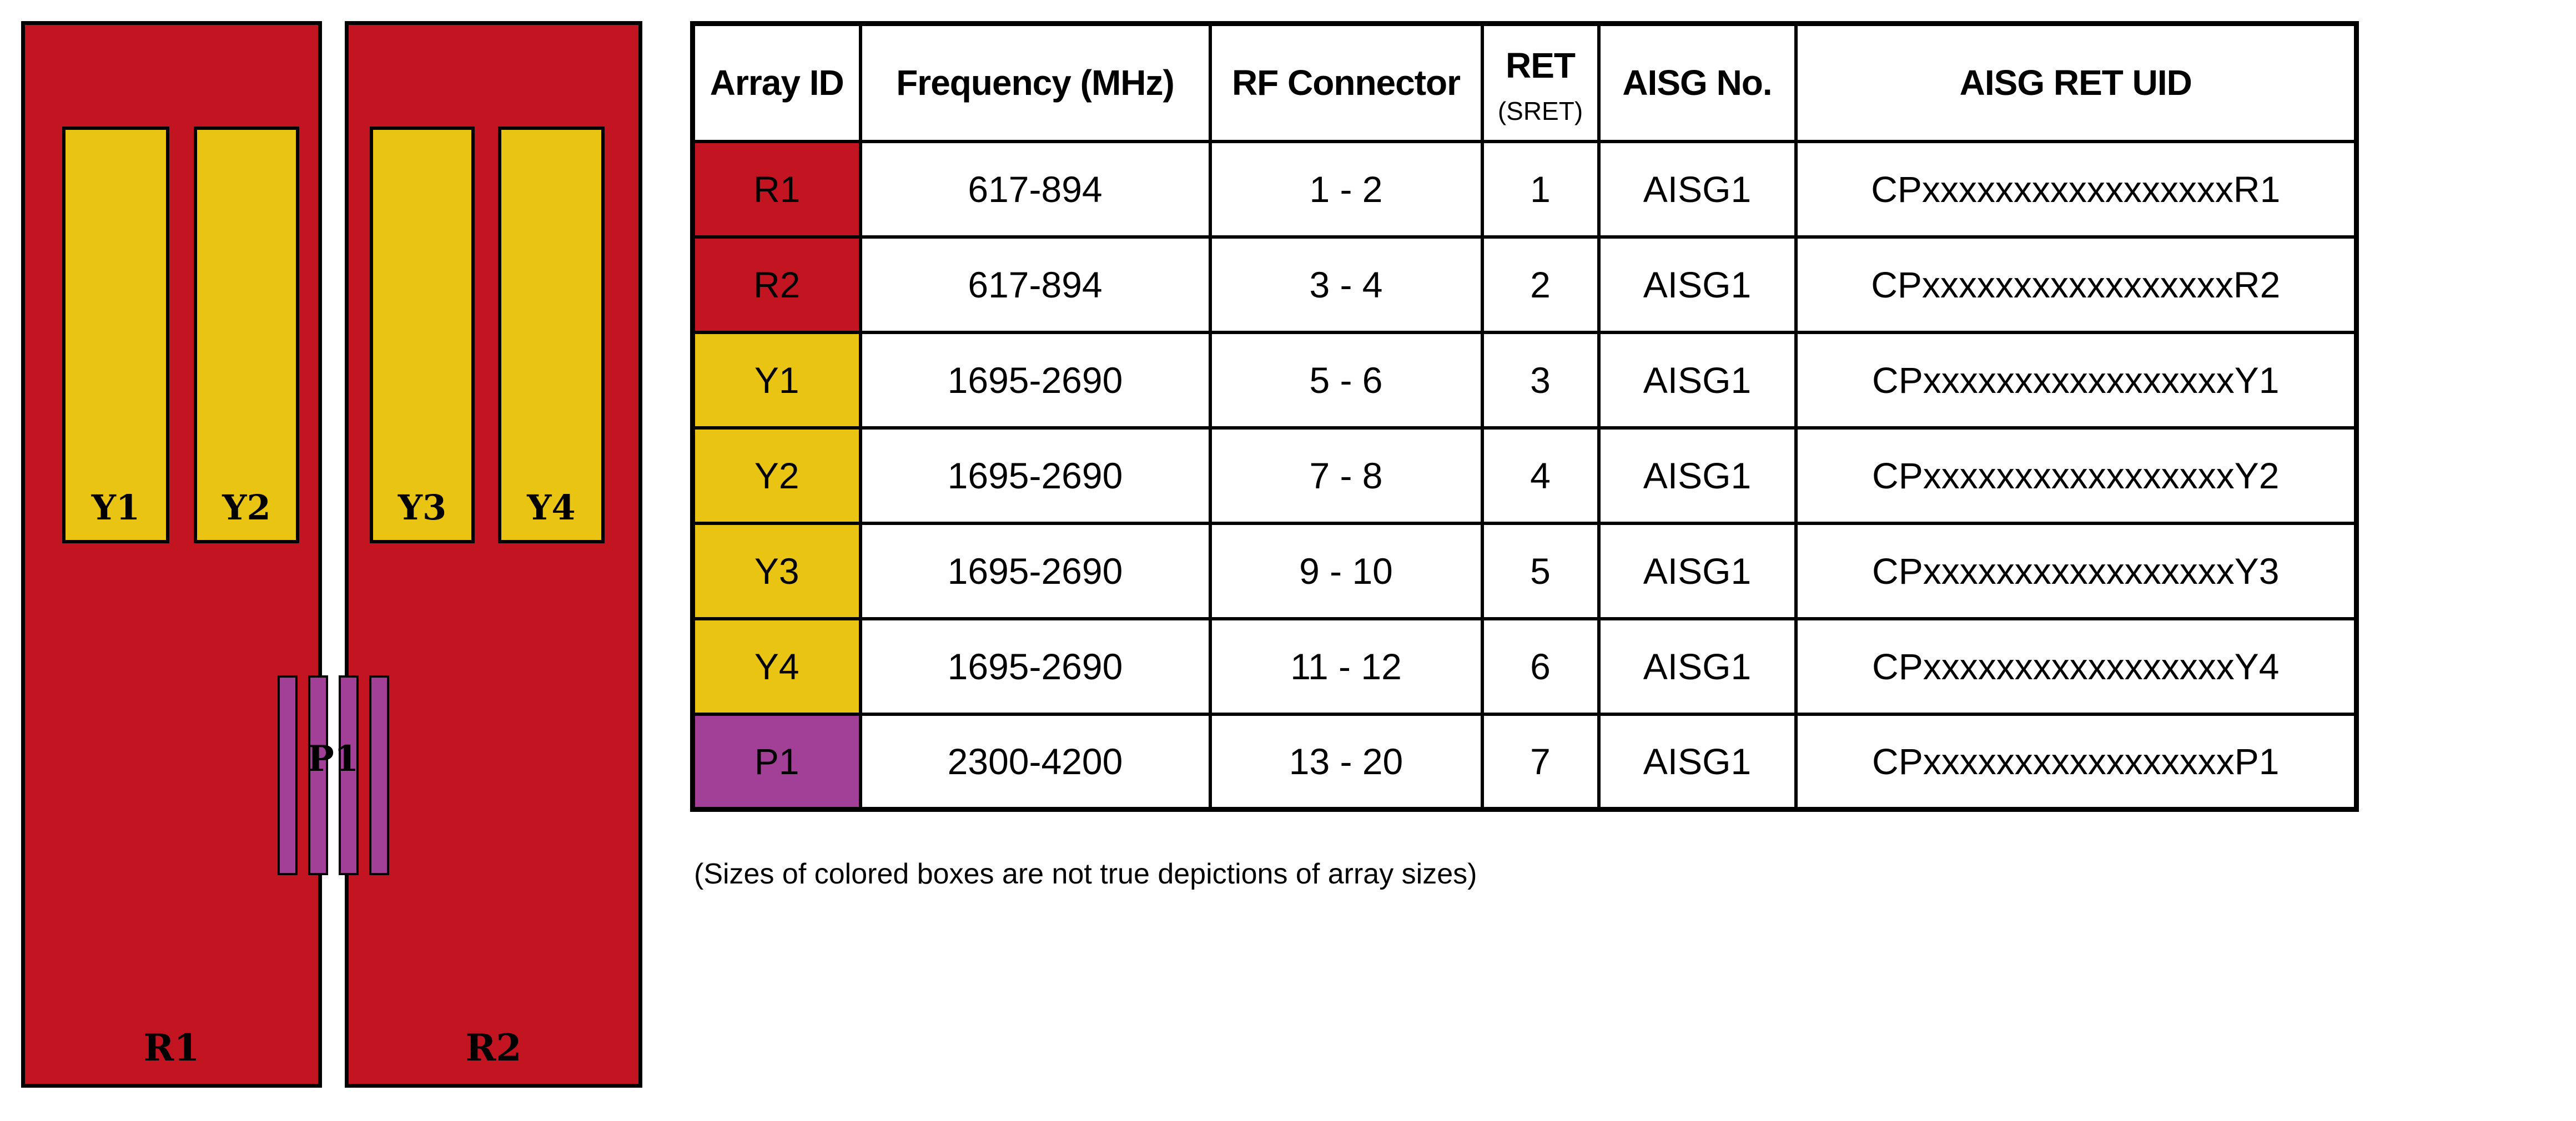  What do you see at coordinates (777, 189) in the screenshot?
I see `array-id-cell: R1` at bounding box center [777, 189].